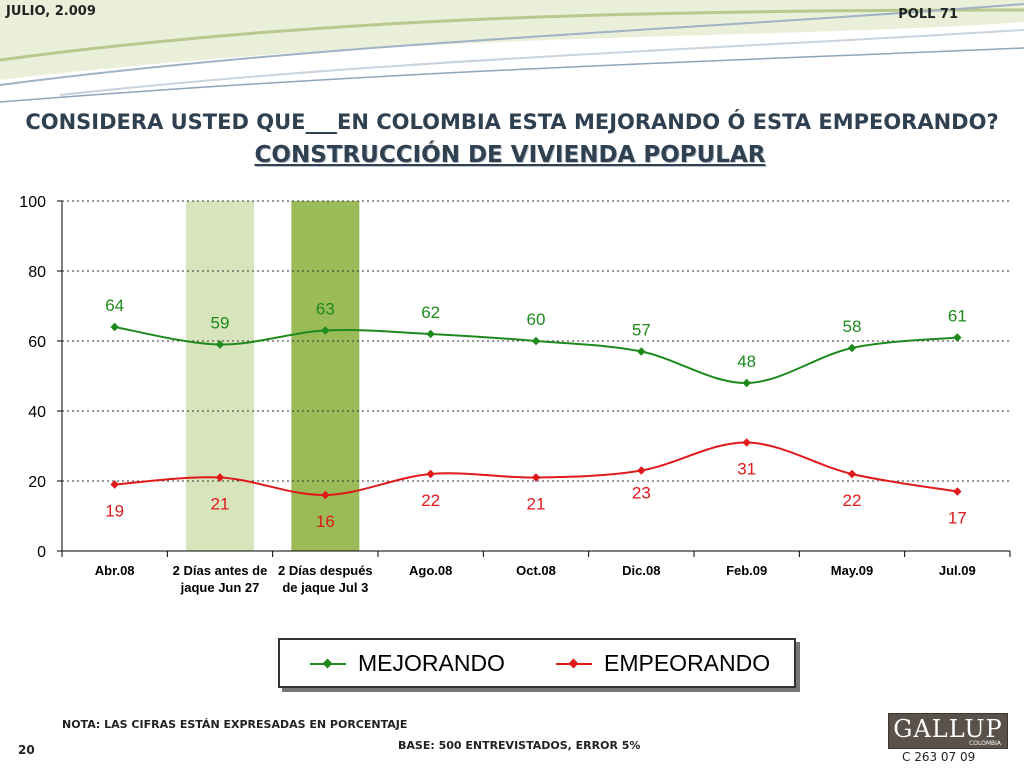 The height and width of the screenshot is (768, 1024). I want to click on data-label-empeorando-2: 16, so click(325, 521).